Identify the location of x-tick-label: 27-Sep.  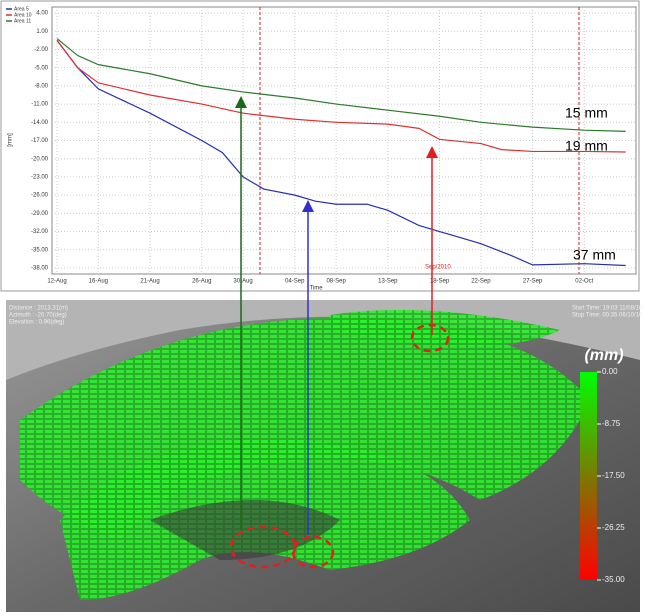
(533, 282).